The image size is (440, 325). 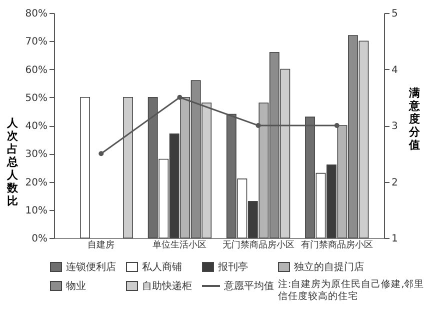 What do you see at coordinates (395, 70) in the screenshot?
I see `y2-tick-label: 4` at bounding box center [395, 70].